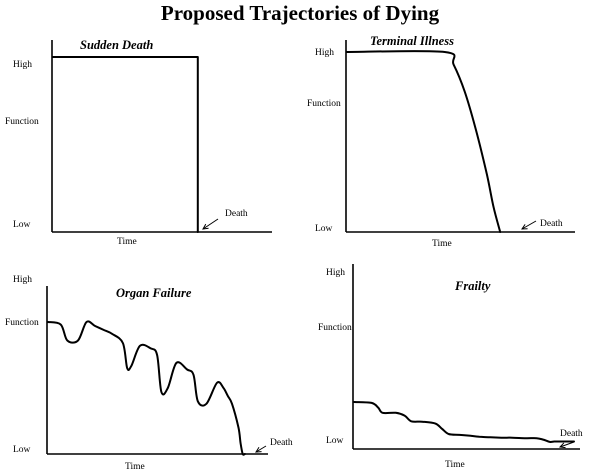  I want to click on terminal-illness-death-arrowhead, so click(524, 227).